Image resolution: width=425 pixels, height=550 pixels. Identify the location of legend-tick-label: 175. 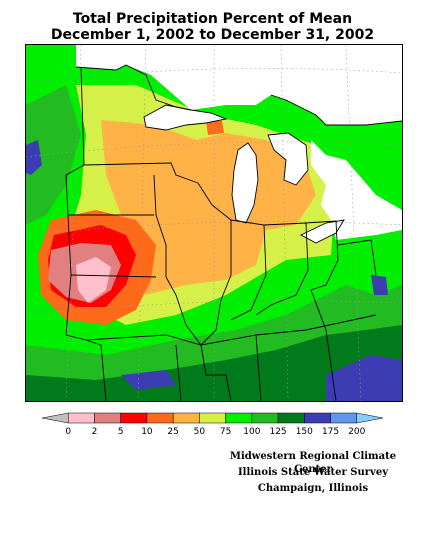
(330, 432).